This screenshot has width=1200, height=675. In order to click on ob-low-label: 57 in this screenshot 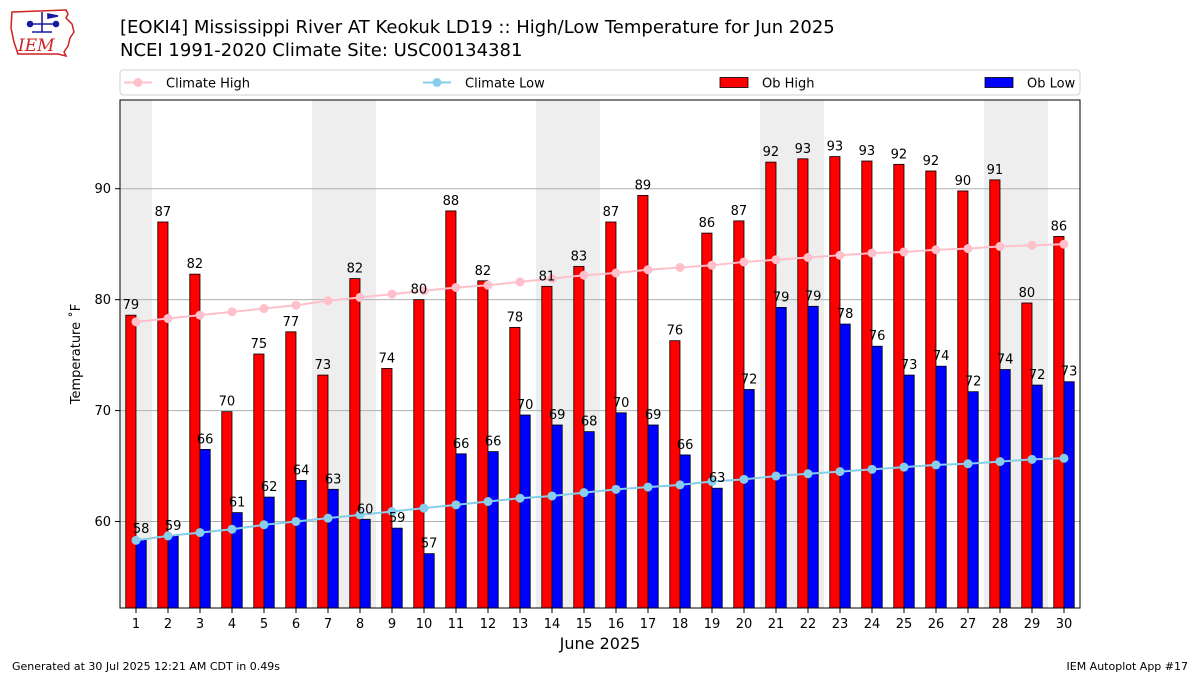, I will do `click(429, 544)`.